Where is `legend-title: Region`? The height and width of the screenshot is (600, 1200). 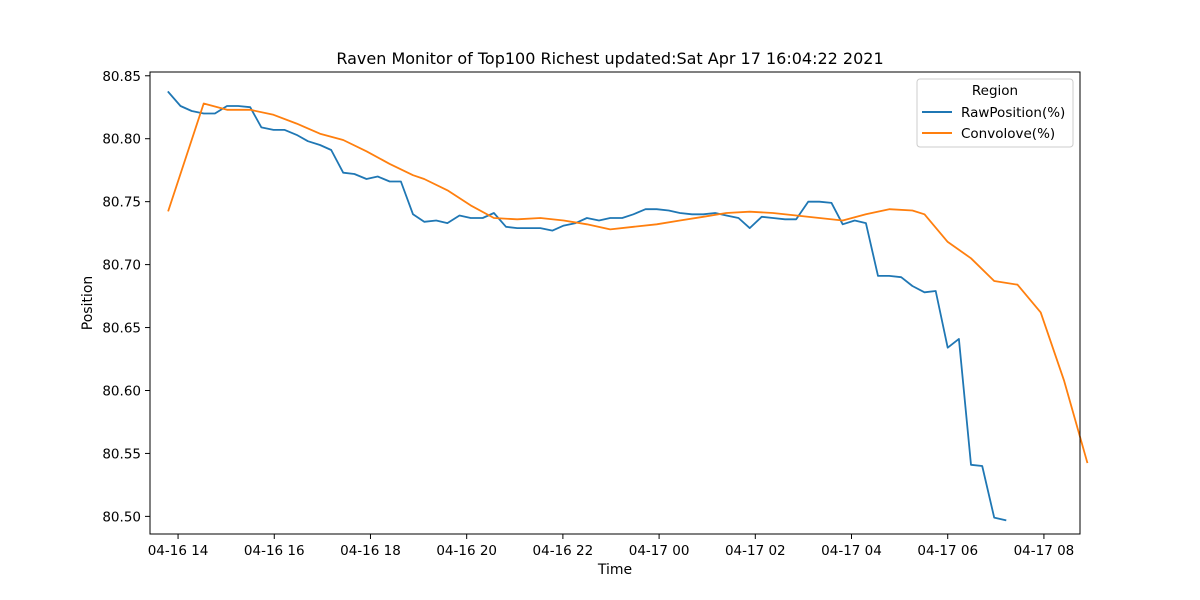 legend-title: Region is located at coordinates (995, 91).